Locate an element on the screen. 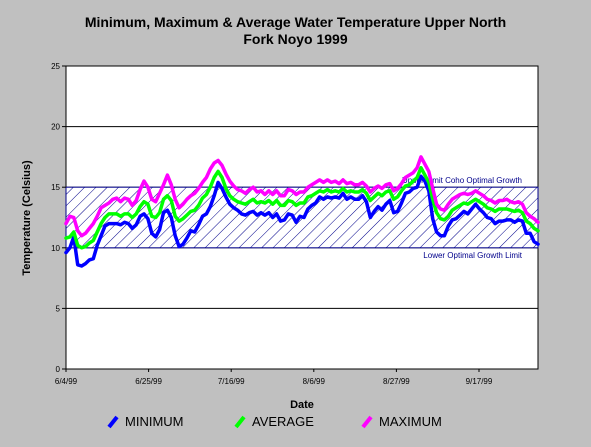 This screenshot has height=447, width=591. x-tick-label: 8/27/99 is located at coordinates (396, 381).